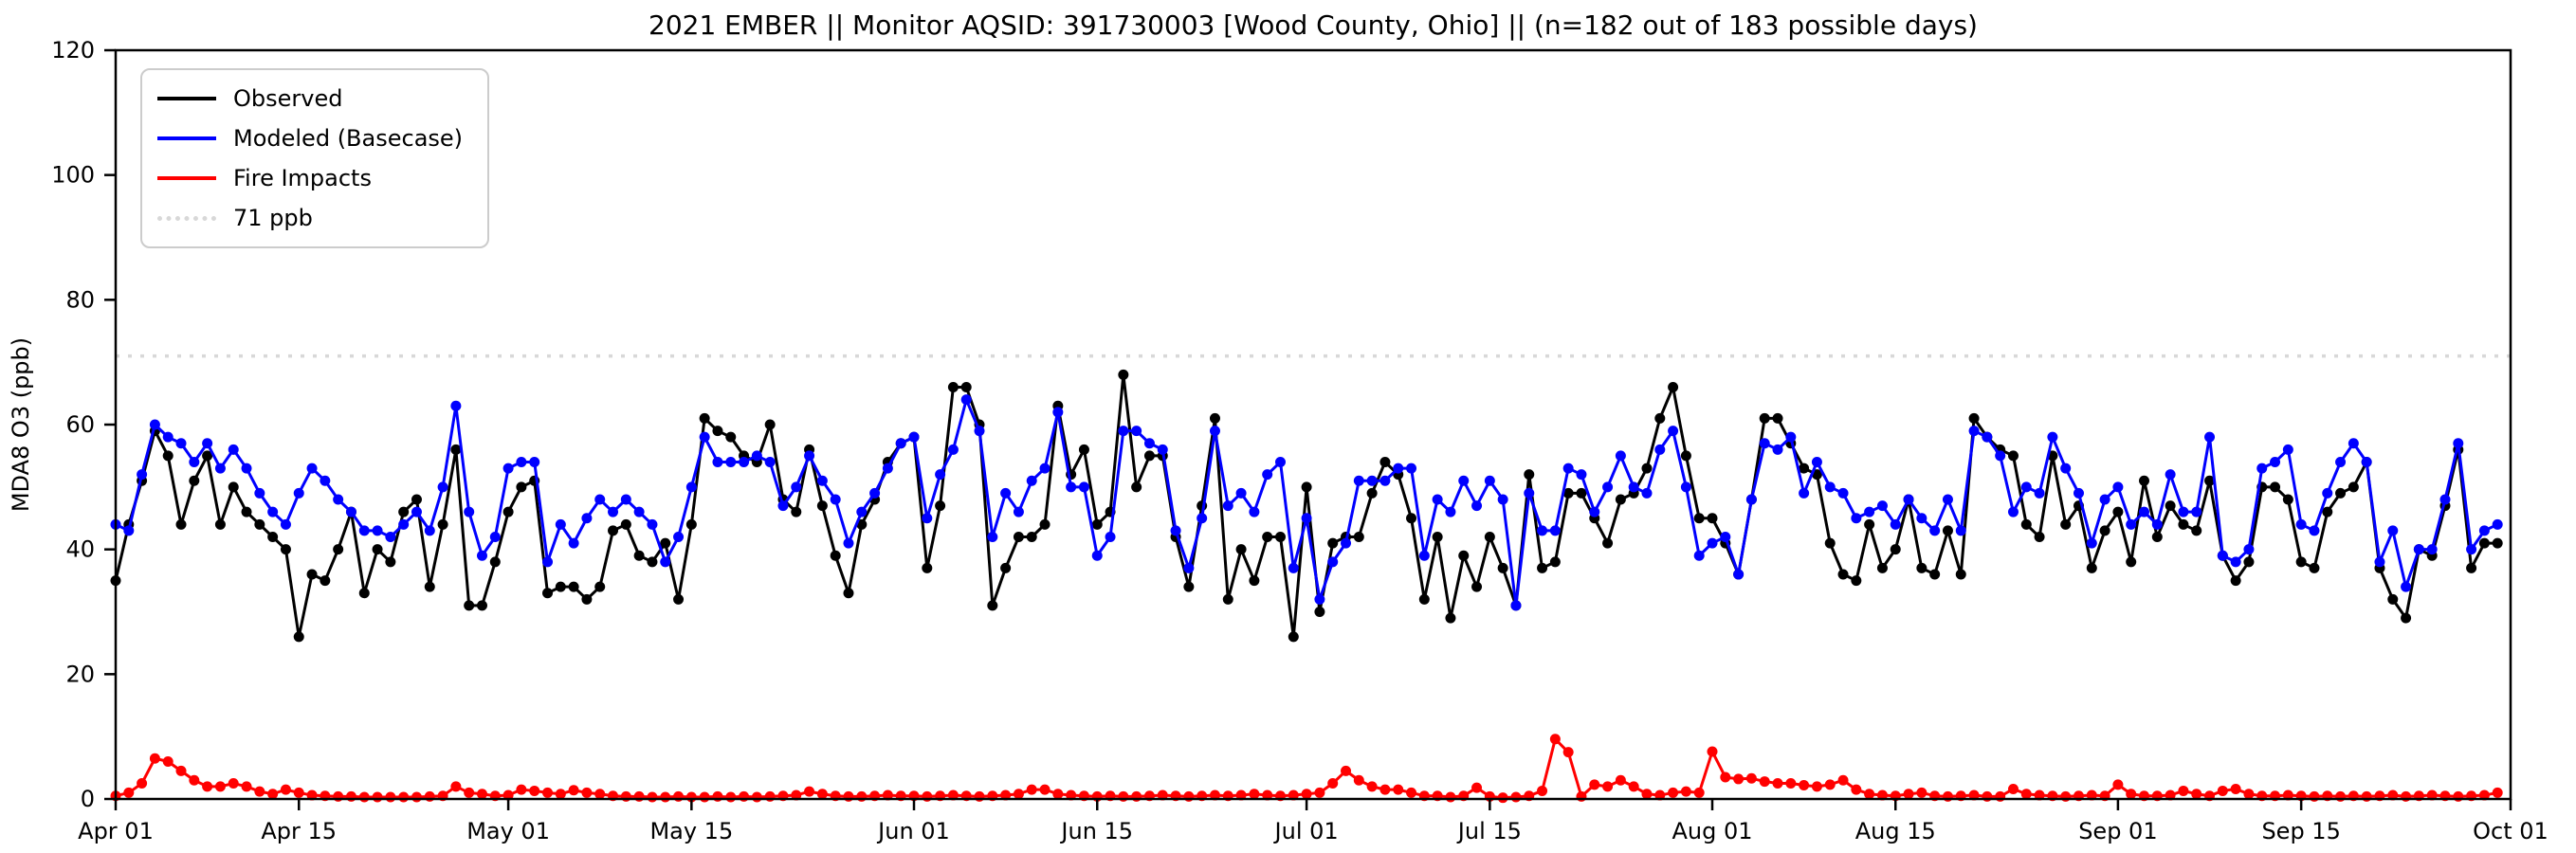 This screenshot has height=853, width=2576. What do you see at coordinates (310, 138) in the screenshot?
I see `legend-row-modeled: Modeled (Basecase)` at bounding box center [310, 138].